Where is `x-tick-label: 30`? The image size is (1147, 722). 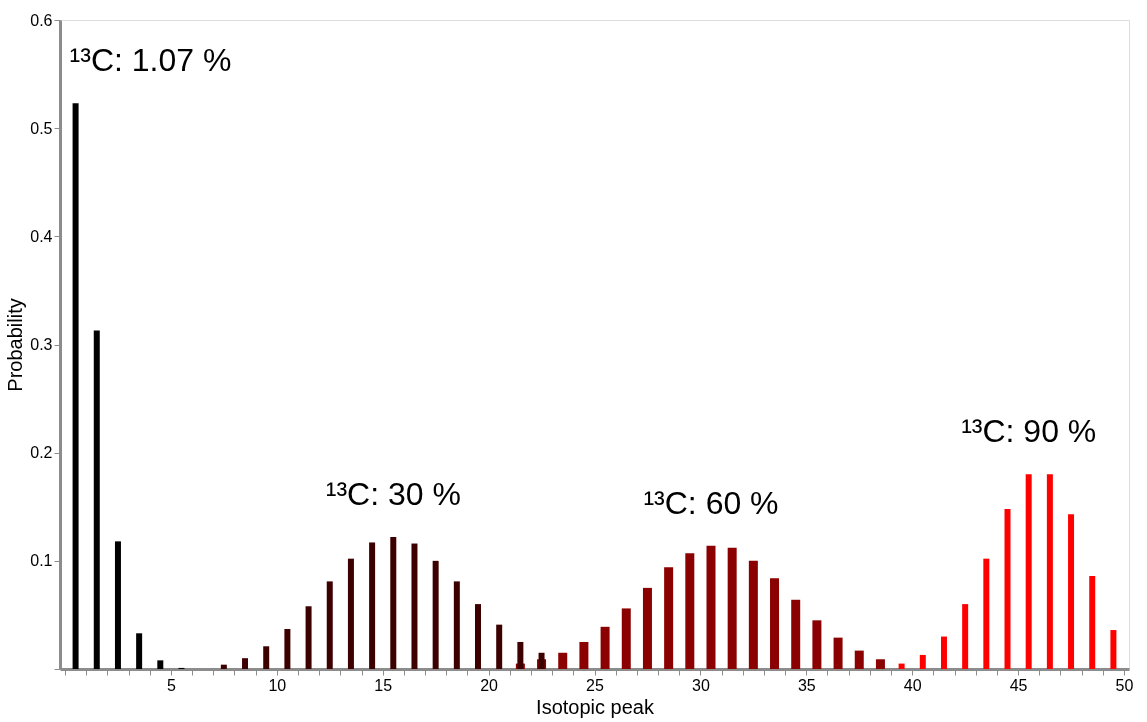
x-tick-label: 30 is located at coordinates (701, 685).